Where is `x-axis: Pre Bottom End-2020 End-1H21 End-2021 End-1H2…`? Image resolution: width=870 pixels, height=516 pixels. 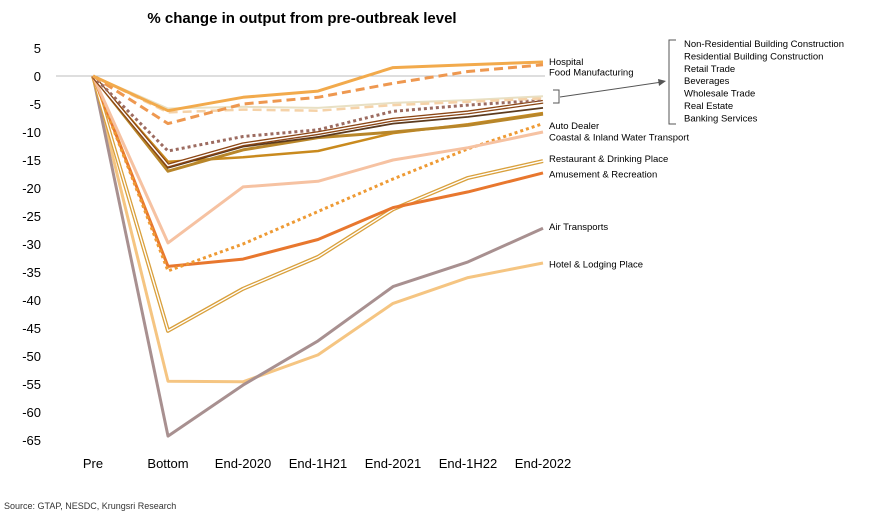 x-axis: Pre Bottom End-2020 End-1H21 End-2021 End-1H2… is located at coordinates (327, 463).